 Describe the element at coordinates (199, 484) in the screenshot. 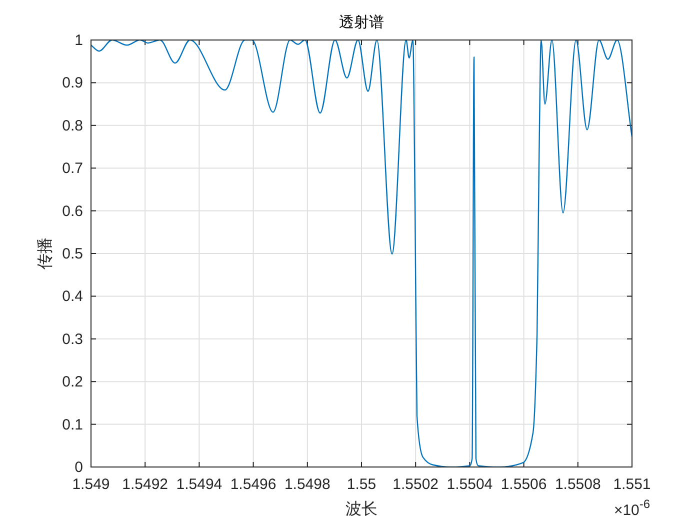

I see `x-tick-label: 1.5494` at that location.